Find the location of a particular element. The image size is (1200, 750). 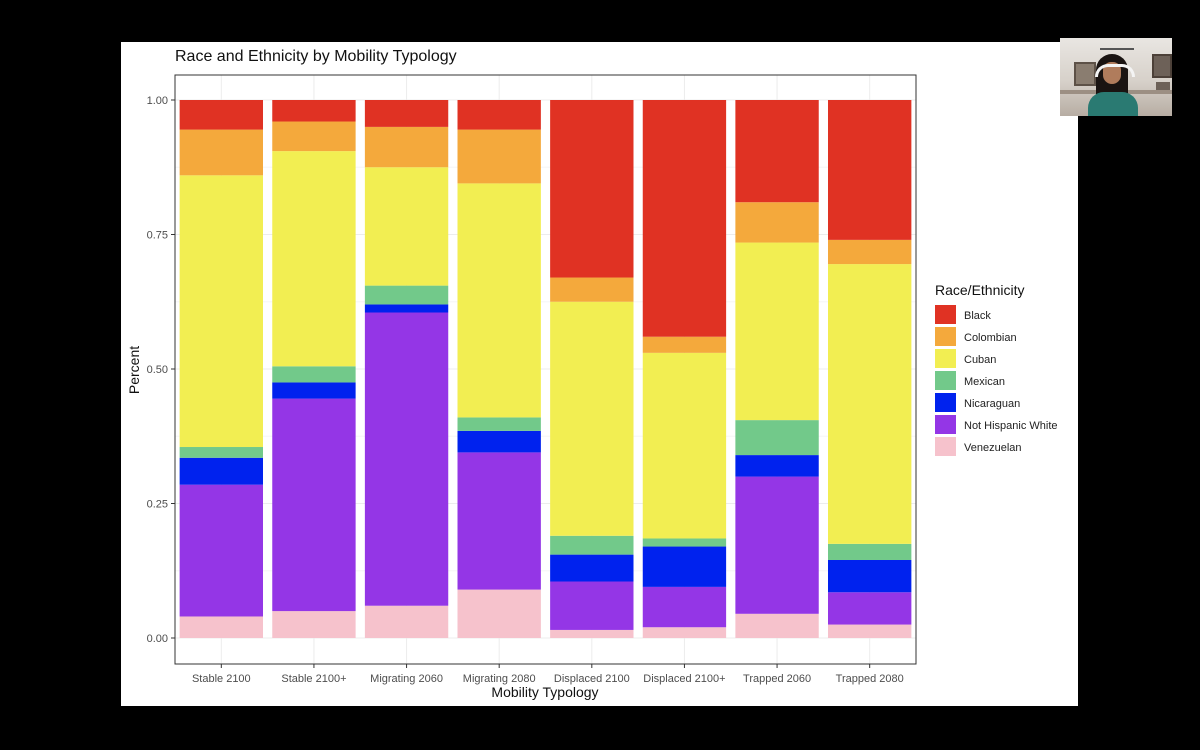

legend-label: Mexican is located at coordinates (984, 382).